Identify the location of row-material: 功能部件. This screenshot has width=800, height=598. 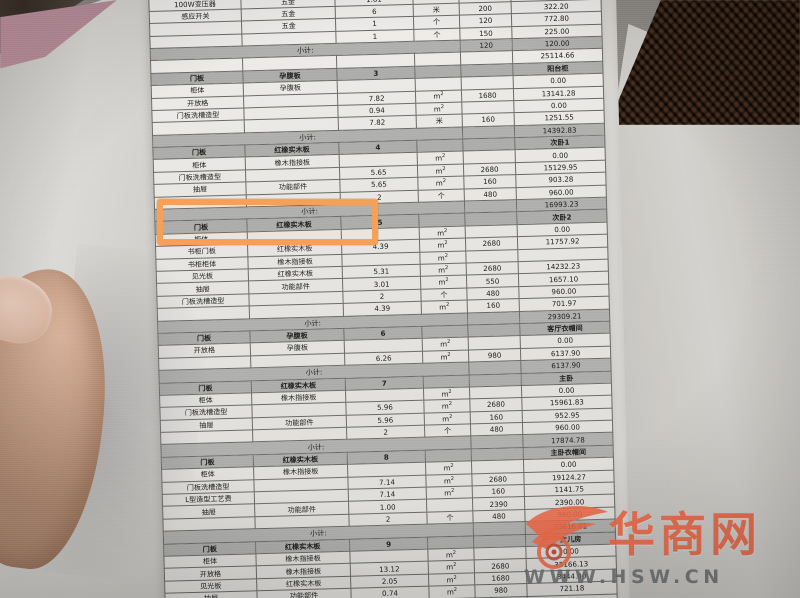
(304, 593).